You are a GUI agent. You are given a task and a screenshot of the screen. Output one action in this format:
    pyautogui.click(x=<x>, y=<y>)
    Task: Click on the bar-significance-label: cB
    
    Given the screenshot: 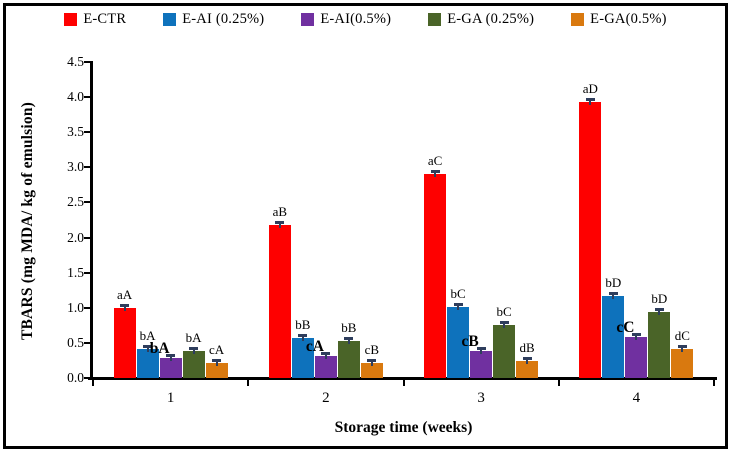 What is the action you would take?
    pyautogui.click(x=470, y=342)
    